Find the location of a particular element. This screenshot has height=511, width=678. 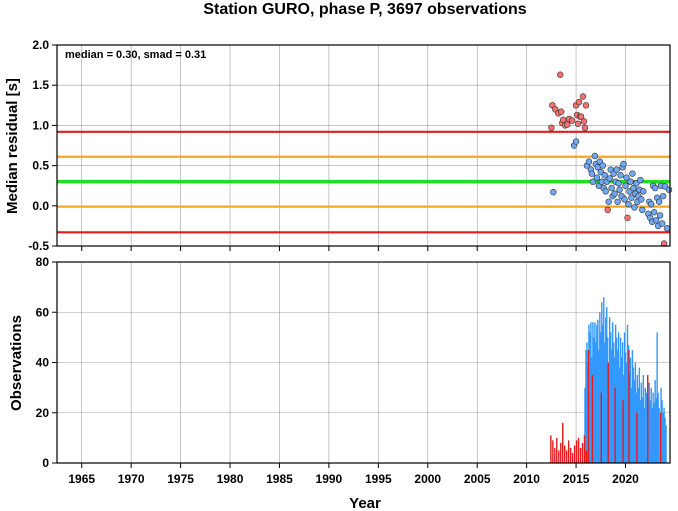

top-y-axis-label: Median residual [s] is located at coordinates (12, 146).